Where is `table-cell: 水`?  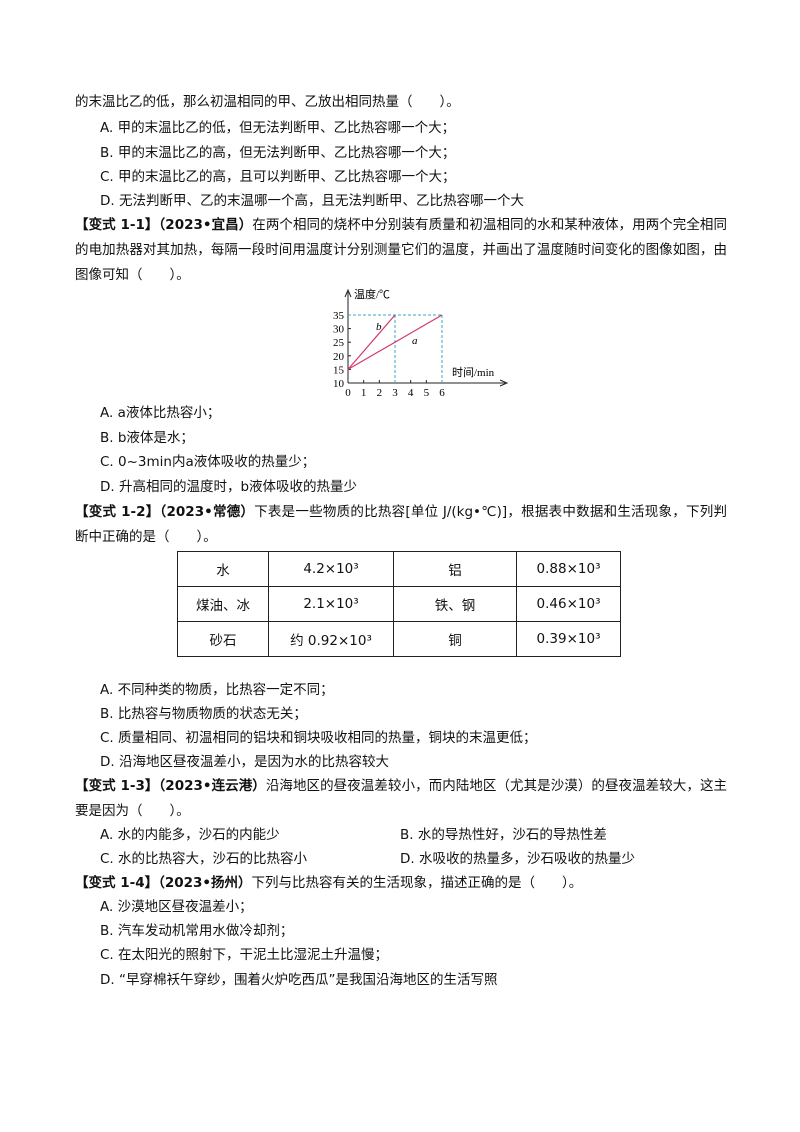 table-cell: 水 is located at coordinates (223, 569).